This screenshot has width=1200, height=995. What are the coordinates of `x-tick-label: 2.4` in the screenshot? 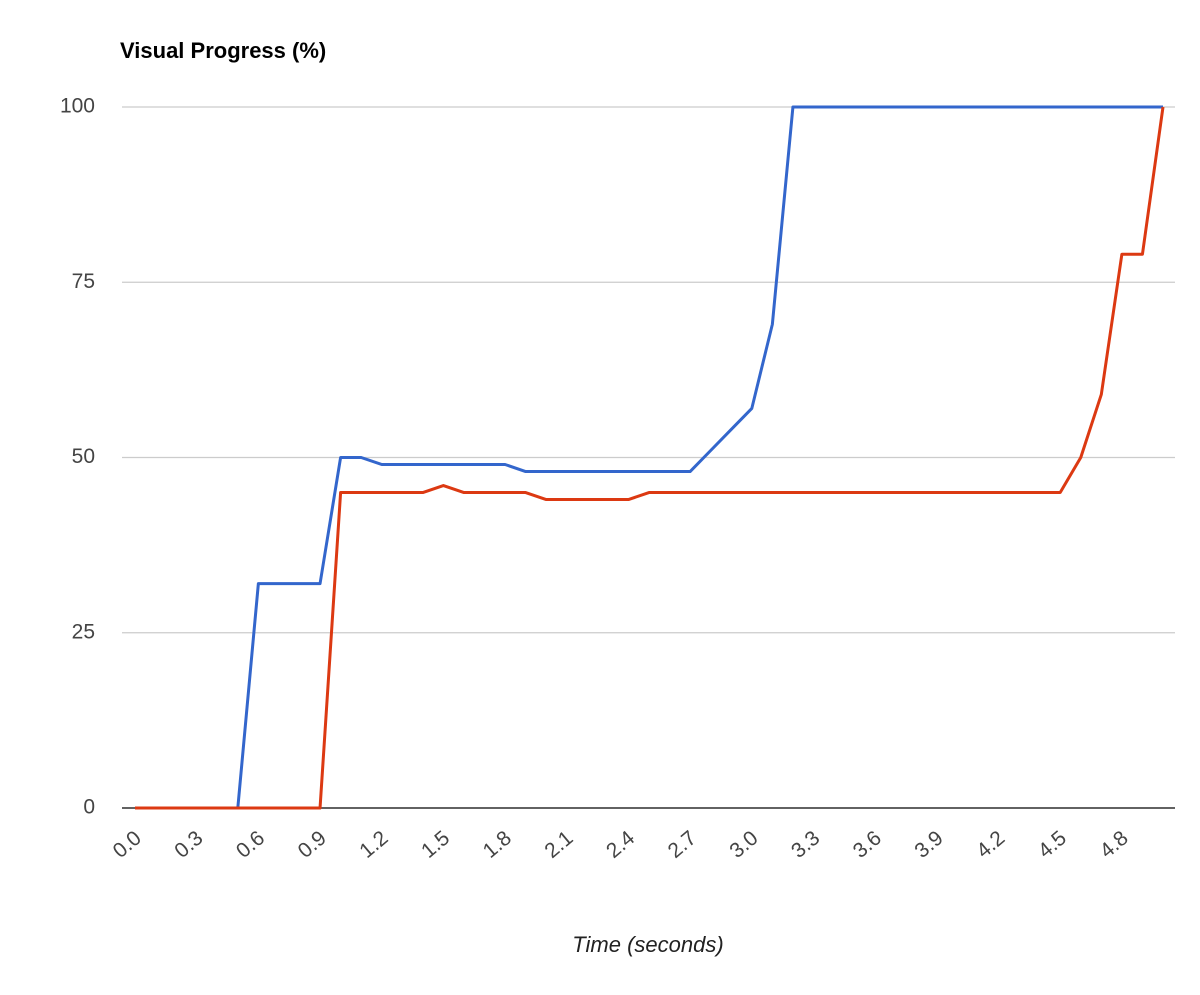 It's located at (620, 844).